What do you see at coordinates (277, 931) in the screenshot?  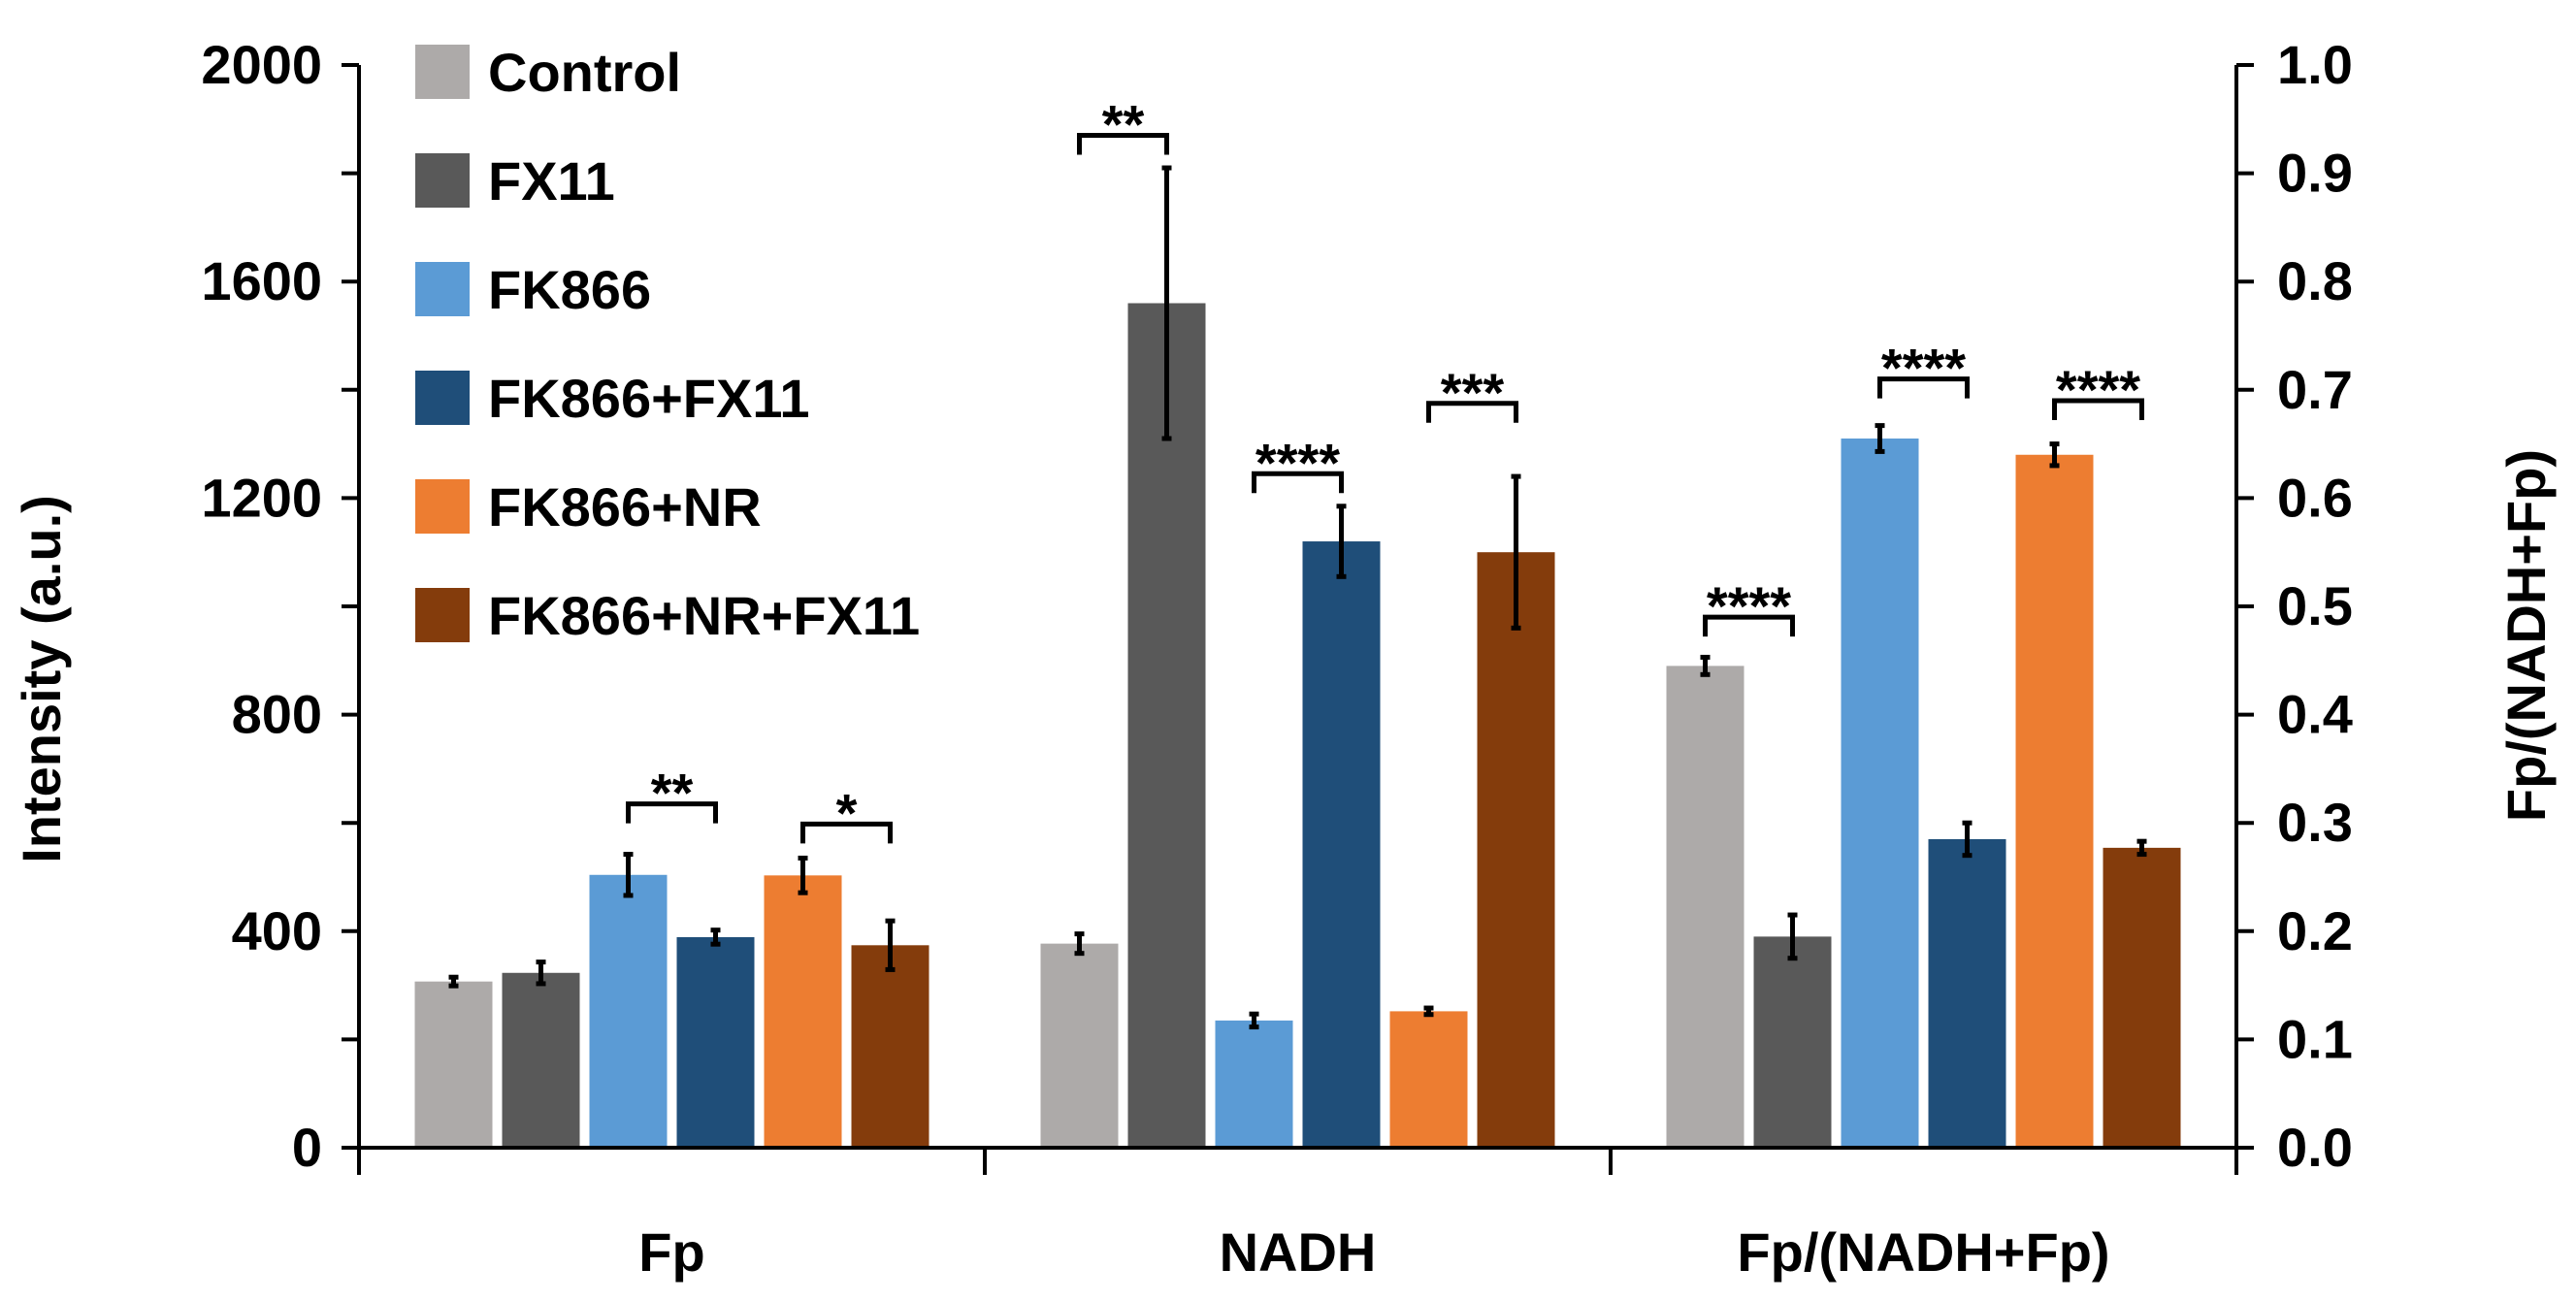 I see `left-tick-label: 400` at bounding box center [277, 931].